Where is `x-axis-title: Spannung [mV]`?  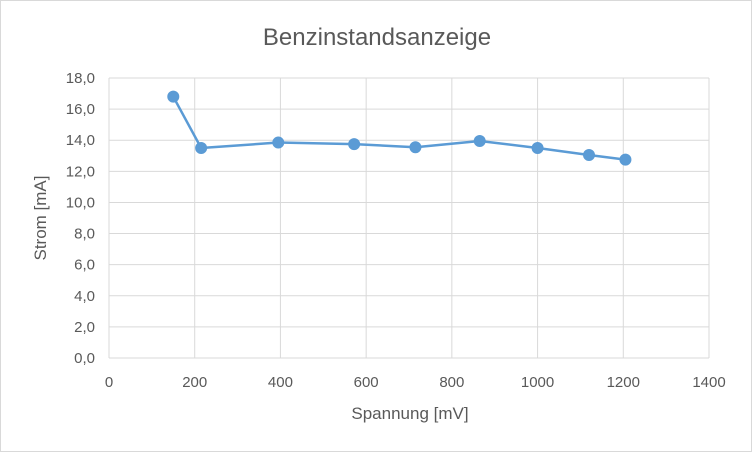
x-axis-title: Spannung [mV] is located at coordinates (409, 413).